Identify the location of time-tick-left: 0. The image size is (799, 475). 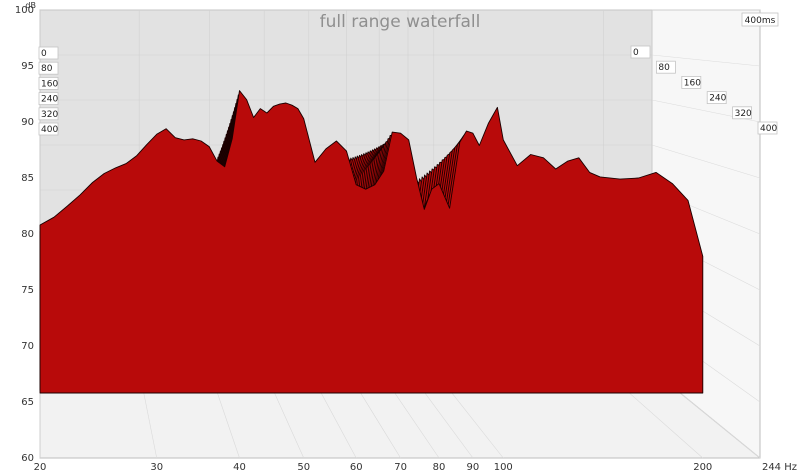
(48, 53).